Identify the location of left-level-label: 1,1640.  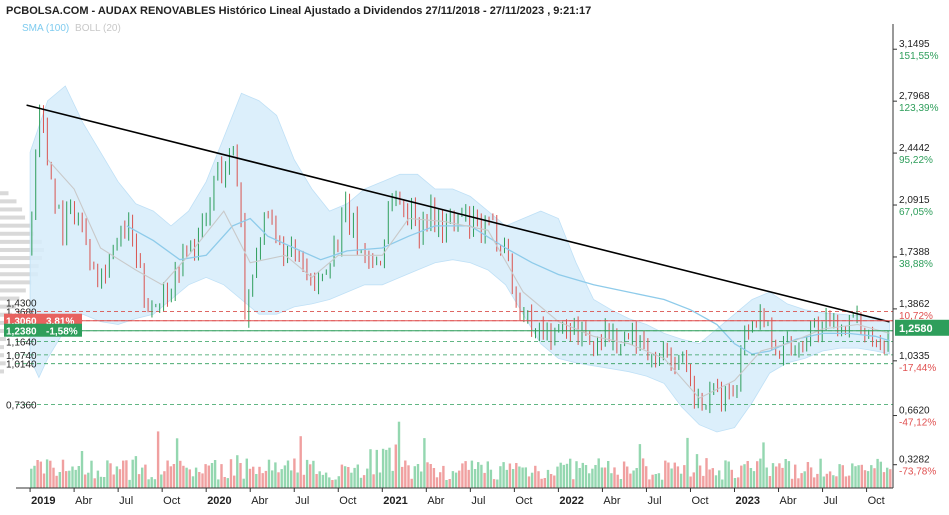
(21, 343).